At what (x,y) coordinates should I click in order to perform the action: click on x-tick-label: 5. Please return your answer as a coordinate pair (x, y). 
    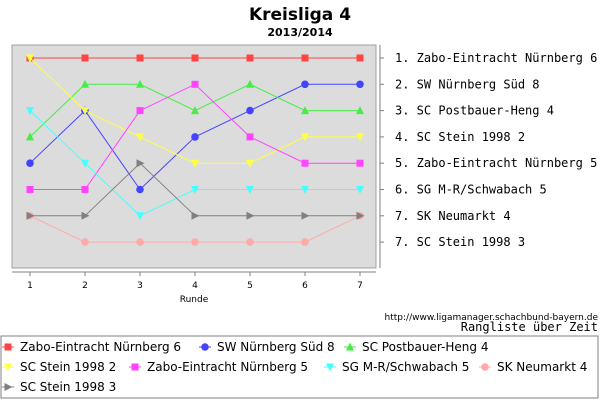
    Looking at the image, I should click on (250, 286).